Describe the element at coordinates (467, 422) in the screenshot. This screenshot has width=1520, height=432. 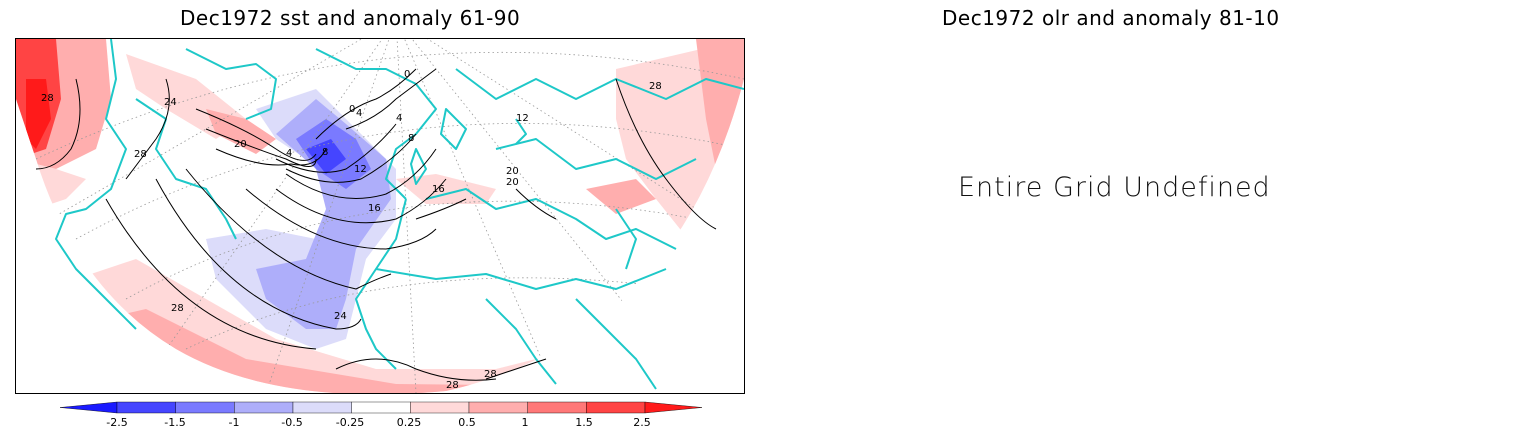
I see `colorbar-label: 0.5` at that location.